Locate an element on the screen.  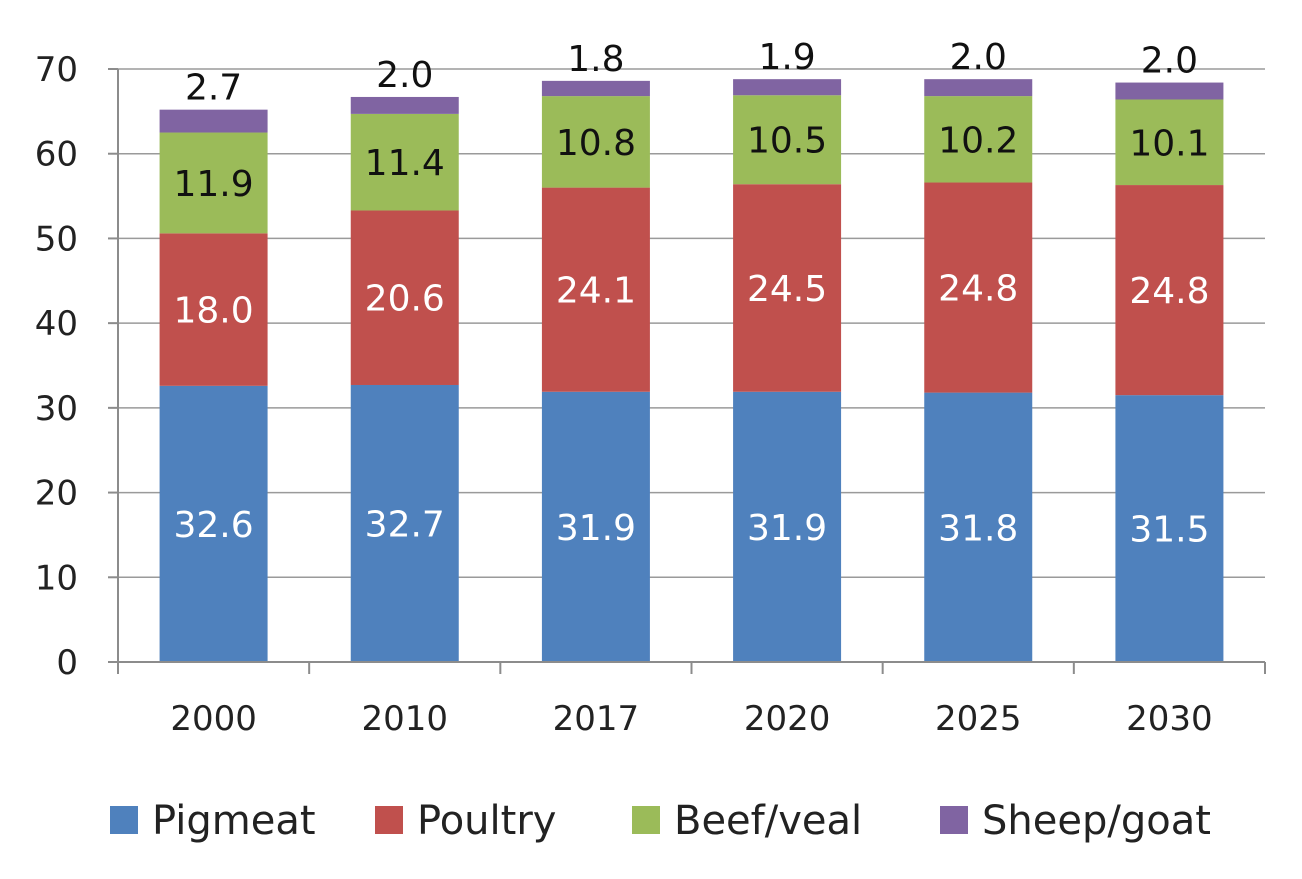
data-label-pigmeat-2010: 32.7 is located at coordinates (405, 524).